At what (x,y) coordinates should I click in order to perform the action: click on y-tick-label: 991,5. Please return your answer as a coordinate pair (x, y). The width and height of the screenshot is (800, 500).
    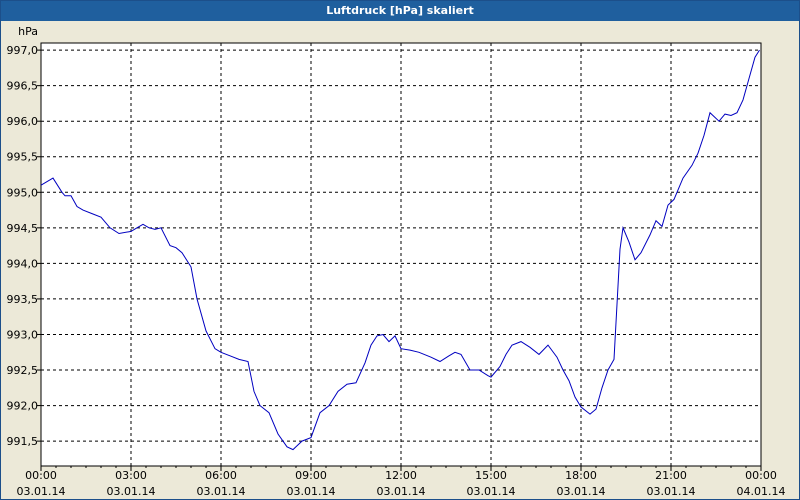
    Looking at the image, I should click on (23, 441).